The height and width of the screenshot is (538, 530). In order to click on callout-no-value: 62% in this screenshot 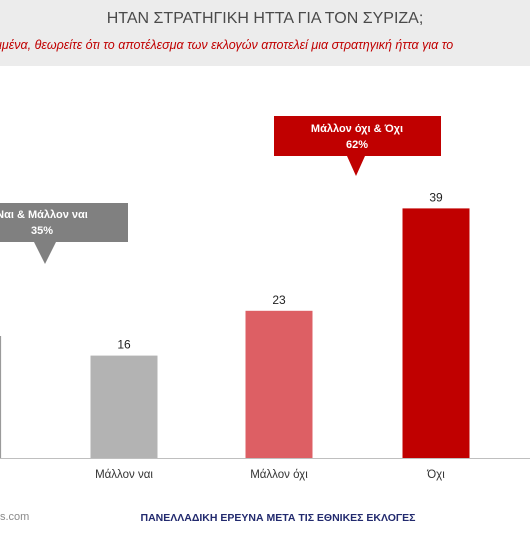, I will do `click(357, 145)`.